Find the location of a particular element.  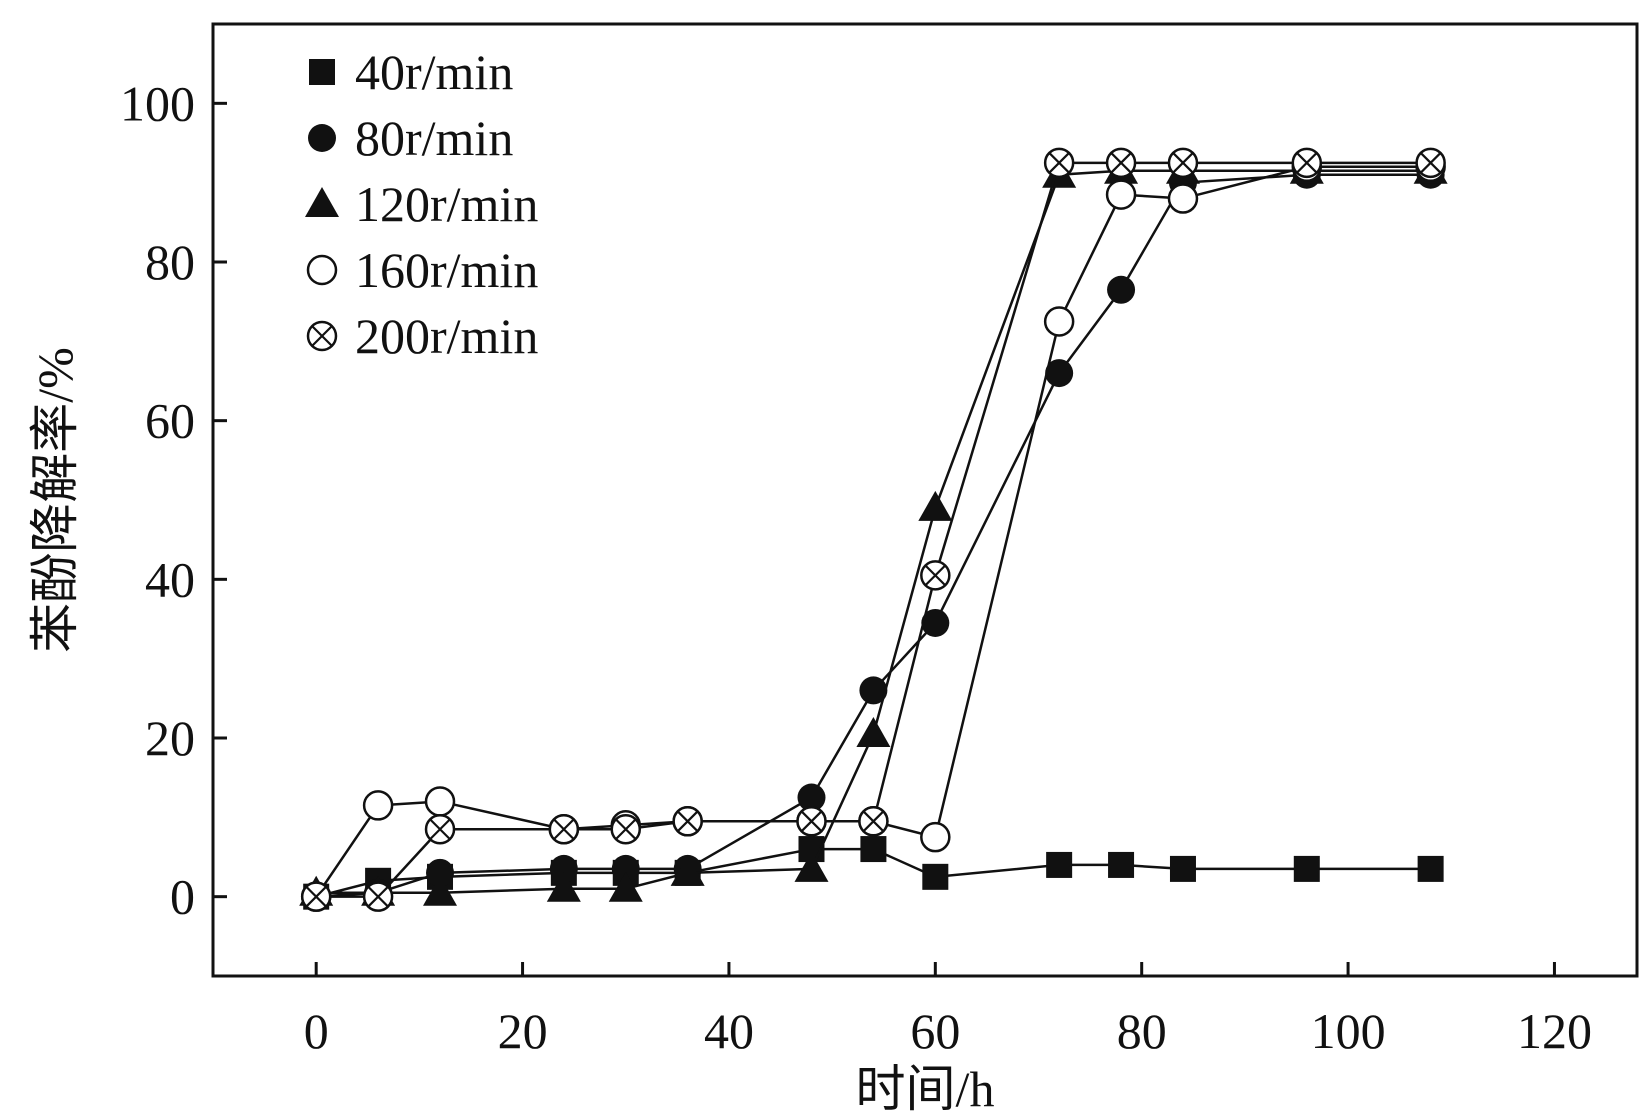

legend-item: 200r/min is located at coordinates (422, 336).